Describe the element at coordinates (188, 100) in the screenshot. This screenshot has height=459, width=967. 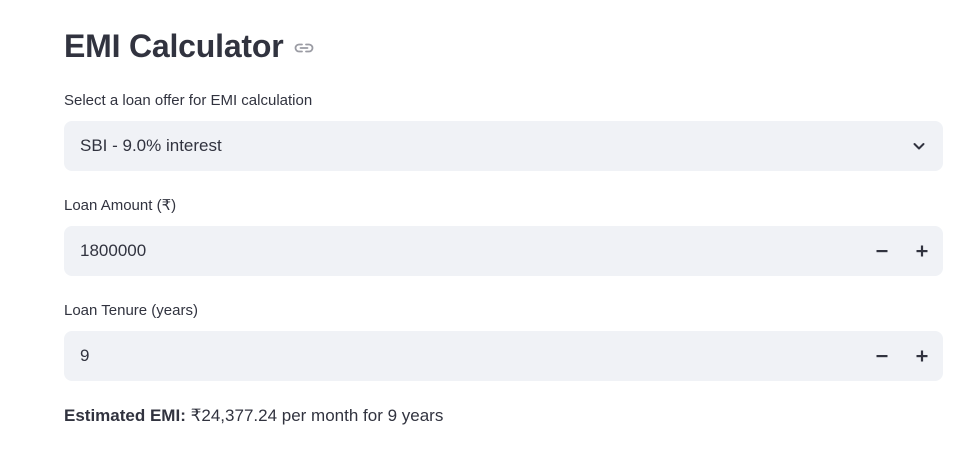
I see `loan-offer-label: Select a loan offer for EMI calculation` at that location.